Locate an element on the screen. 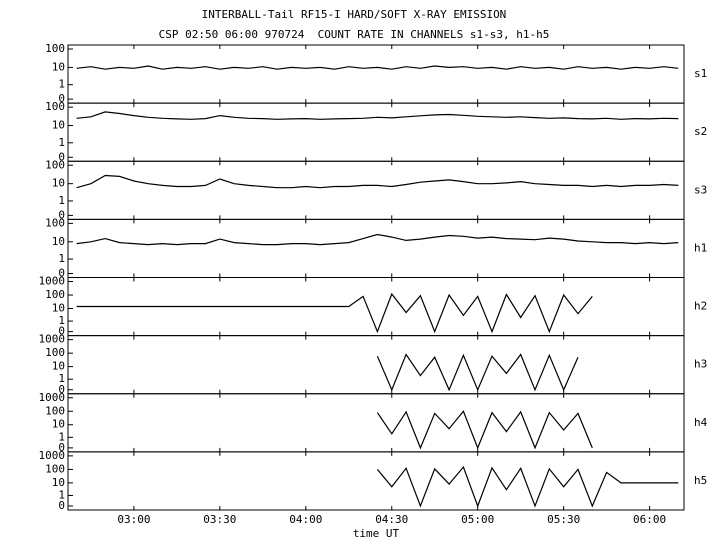 Image resolution: width=720 pixels, height=550 pixels. panel-label: h1 is located at coordinates (700, 247).